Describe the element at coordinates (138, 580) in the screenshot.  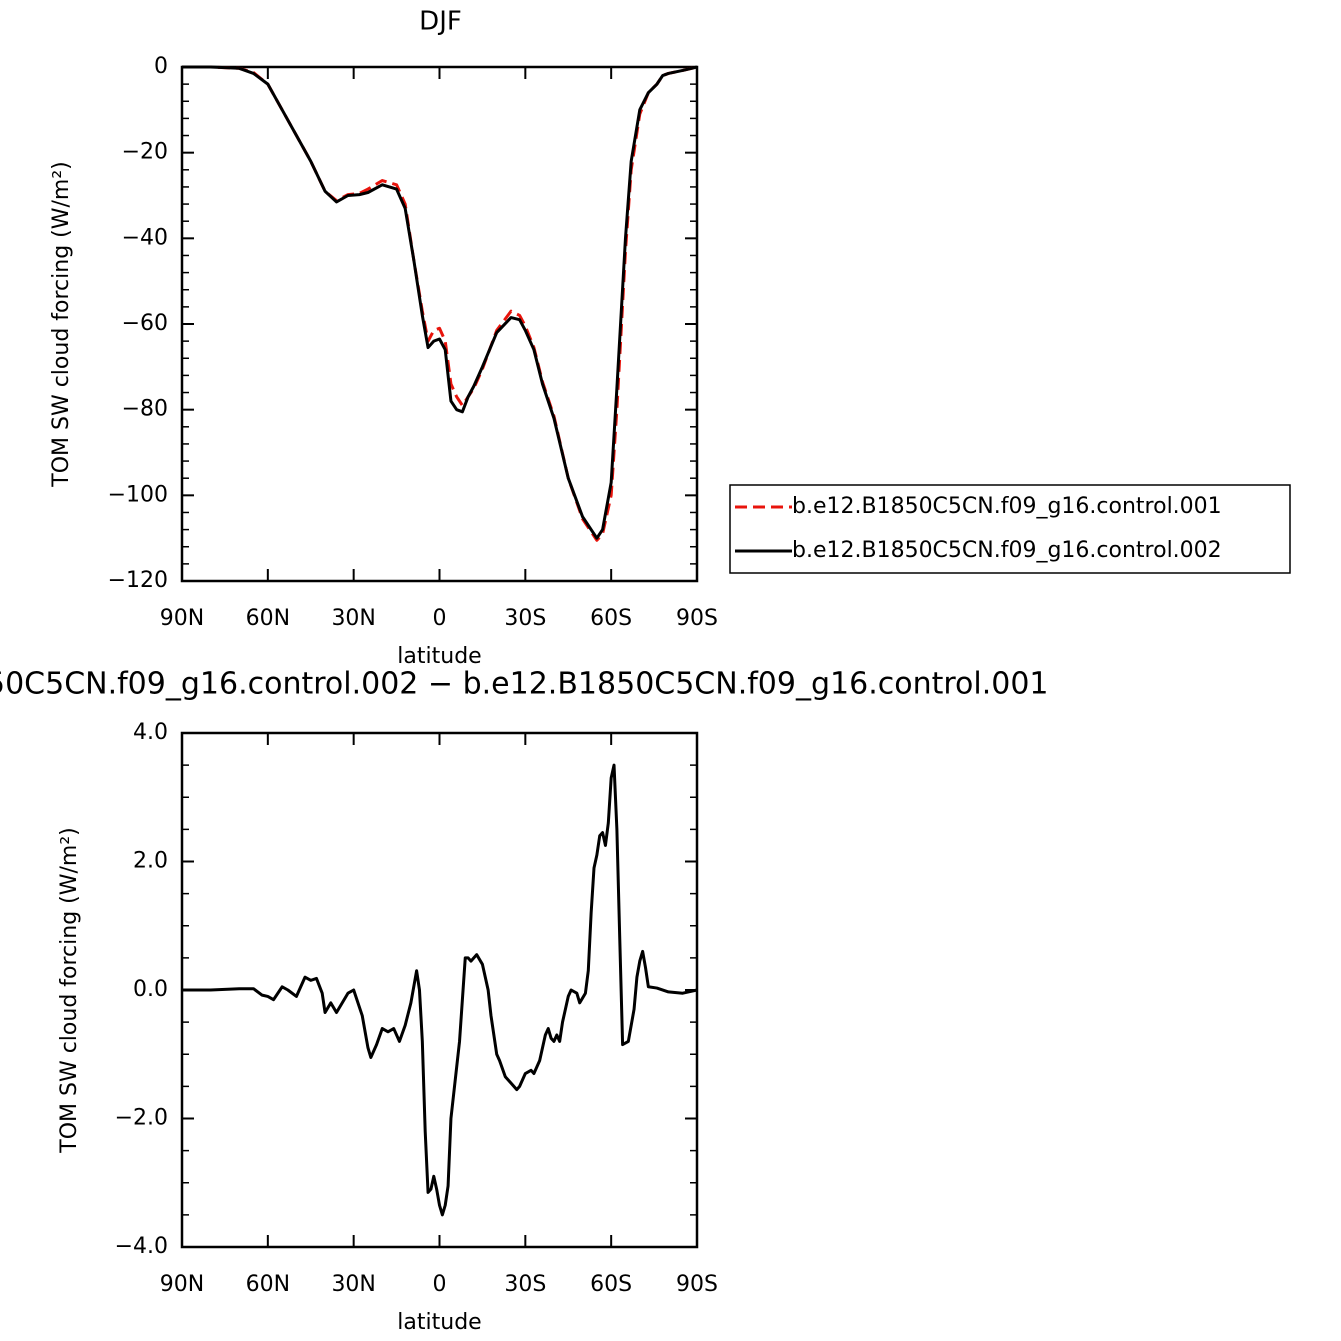
I see `y-tick-label: −120` at that location.